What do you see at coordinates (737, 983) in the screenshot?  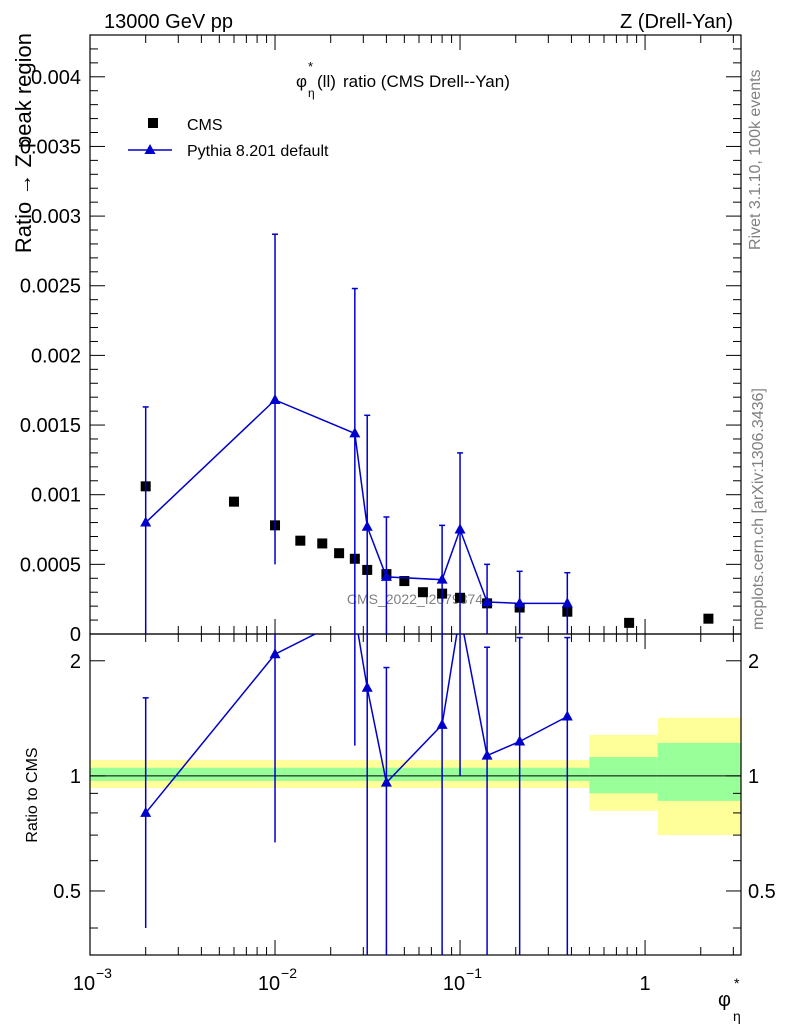 I see `x-label-star: *` at bounding box center [737, 983].